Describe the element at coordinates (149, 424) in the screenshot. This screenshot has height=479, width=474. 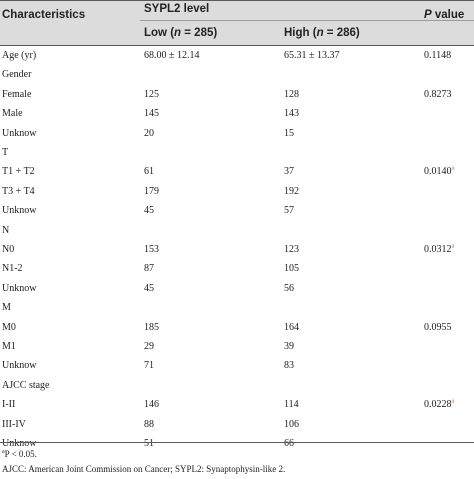
I see `low-value: 88` at that location.